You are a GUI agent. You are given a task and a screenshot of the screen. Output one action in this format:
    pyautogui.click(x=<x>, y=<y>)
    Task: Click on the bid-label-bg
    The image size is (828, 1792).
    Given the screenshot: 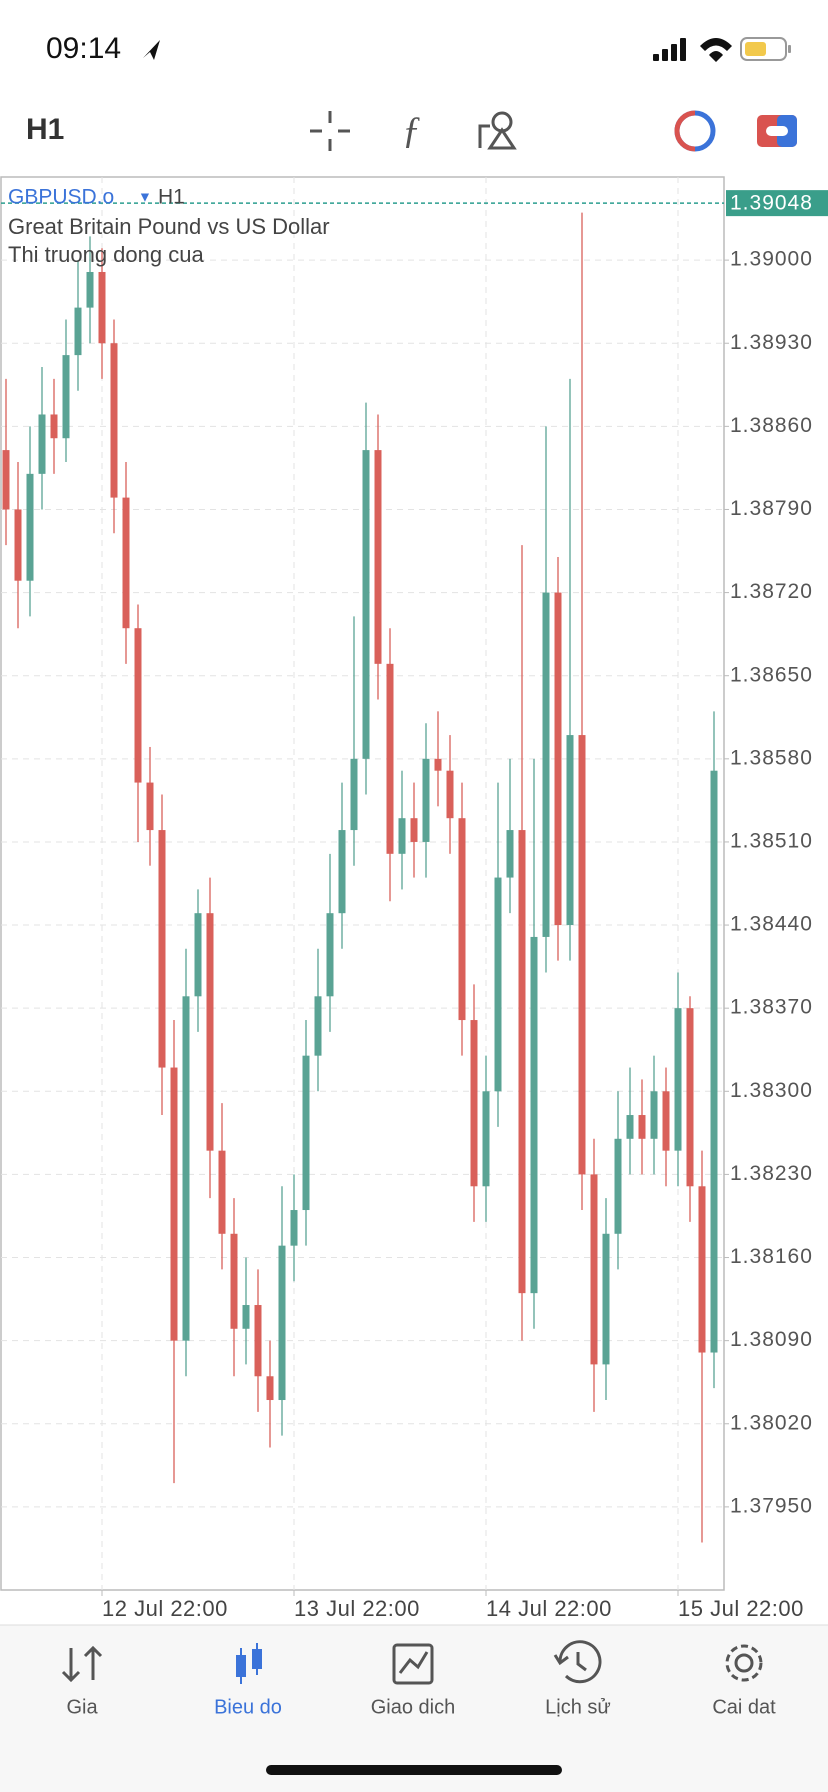 What is the action you would take?
    pyautogui.click(x=777, y=203)
    